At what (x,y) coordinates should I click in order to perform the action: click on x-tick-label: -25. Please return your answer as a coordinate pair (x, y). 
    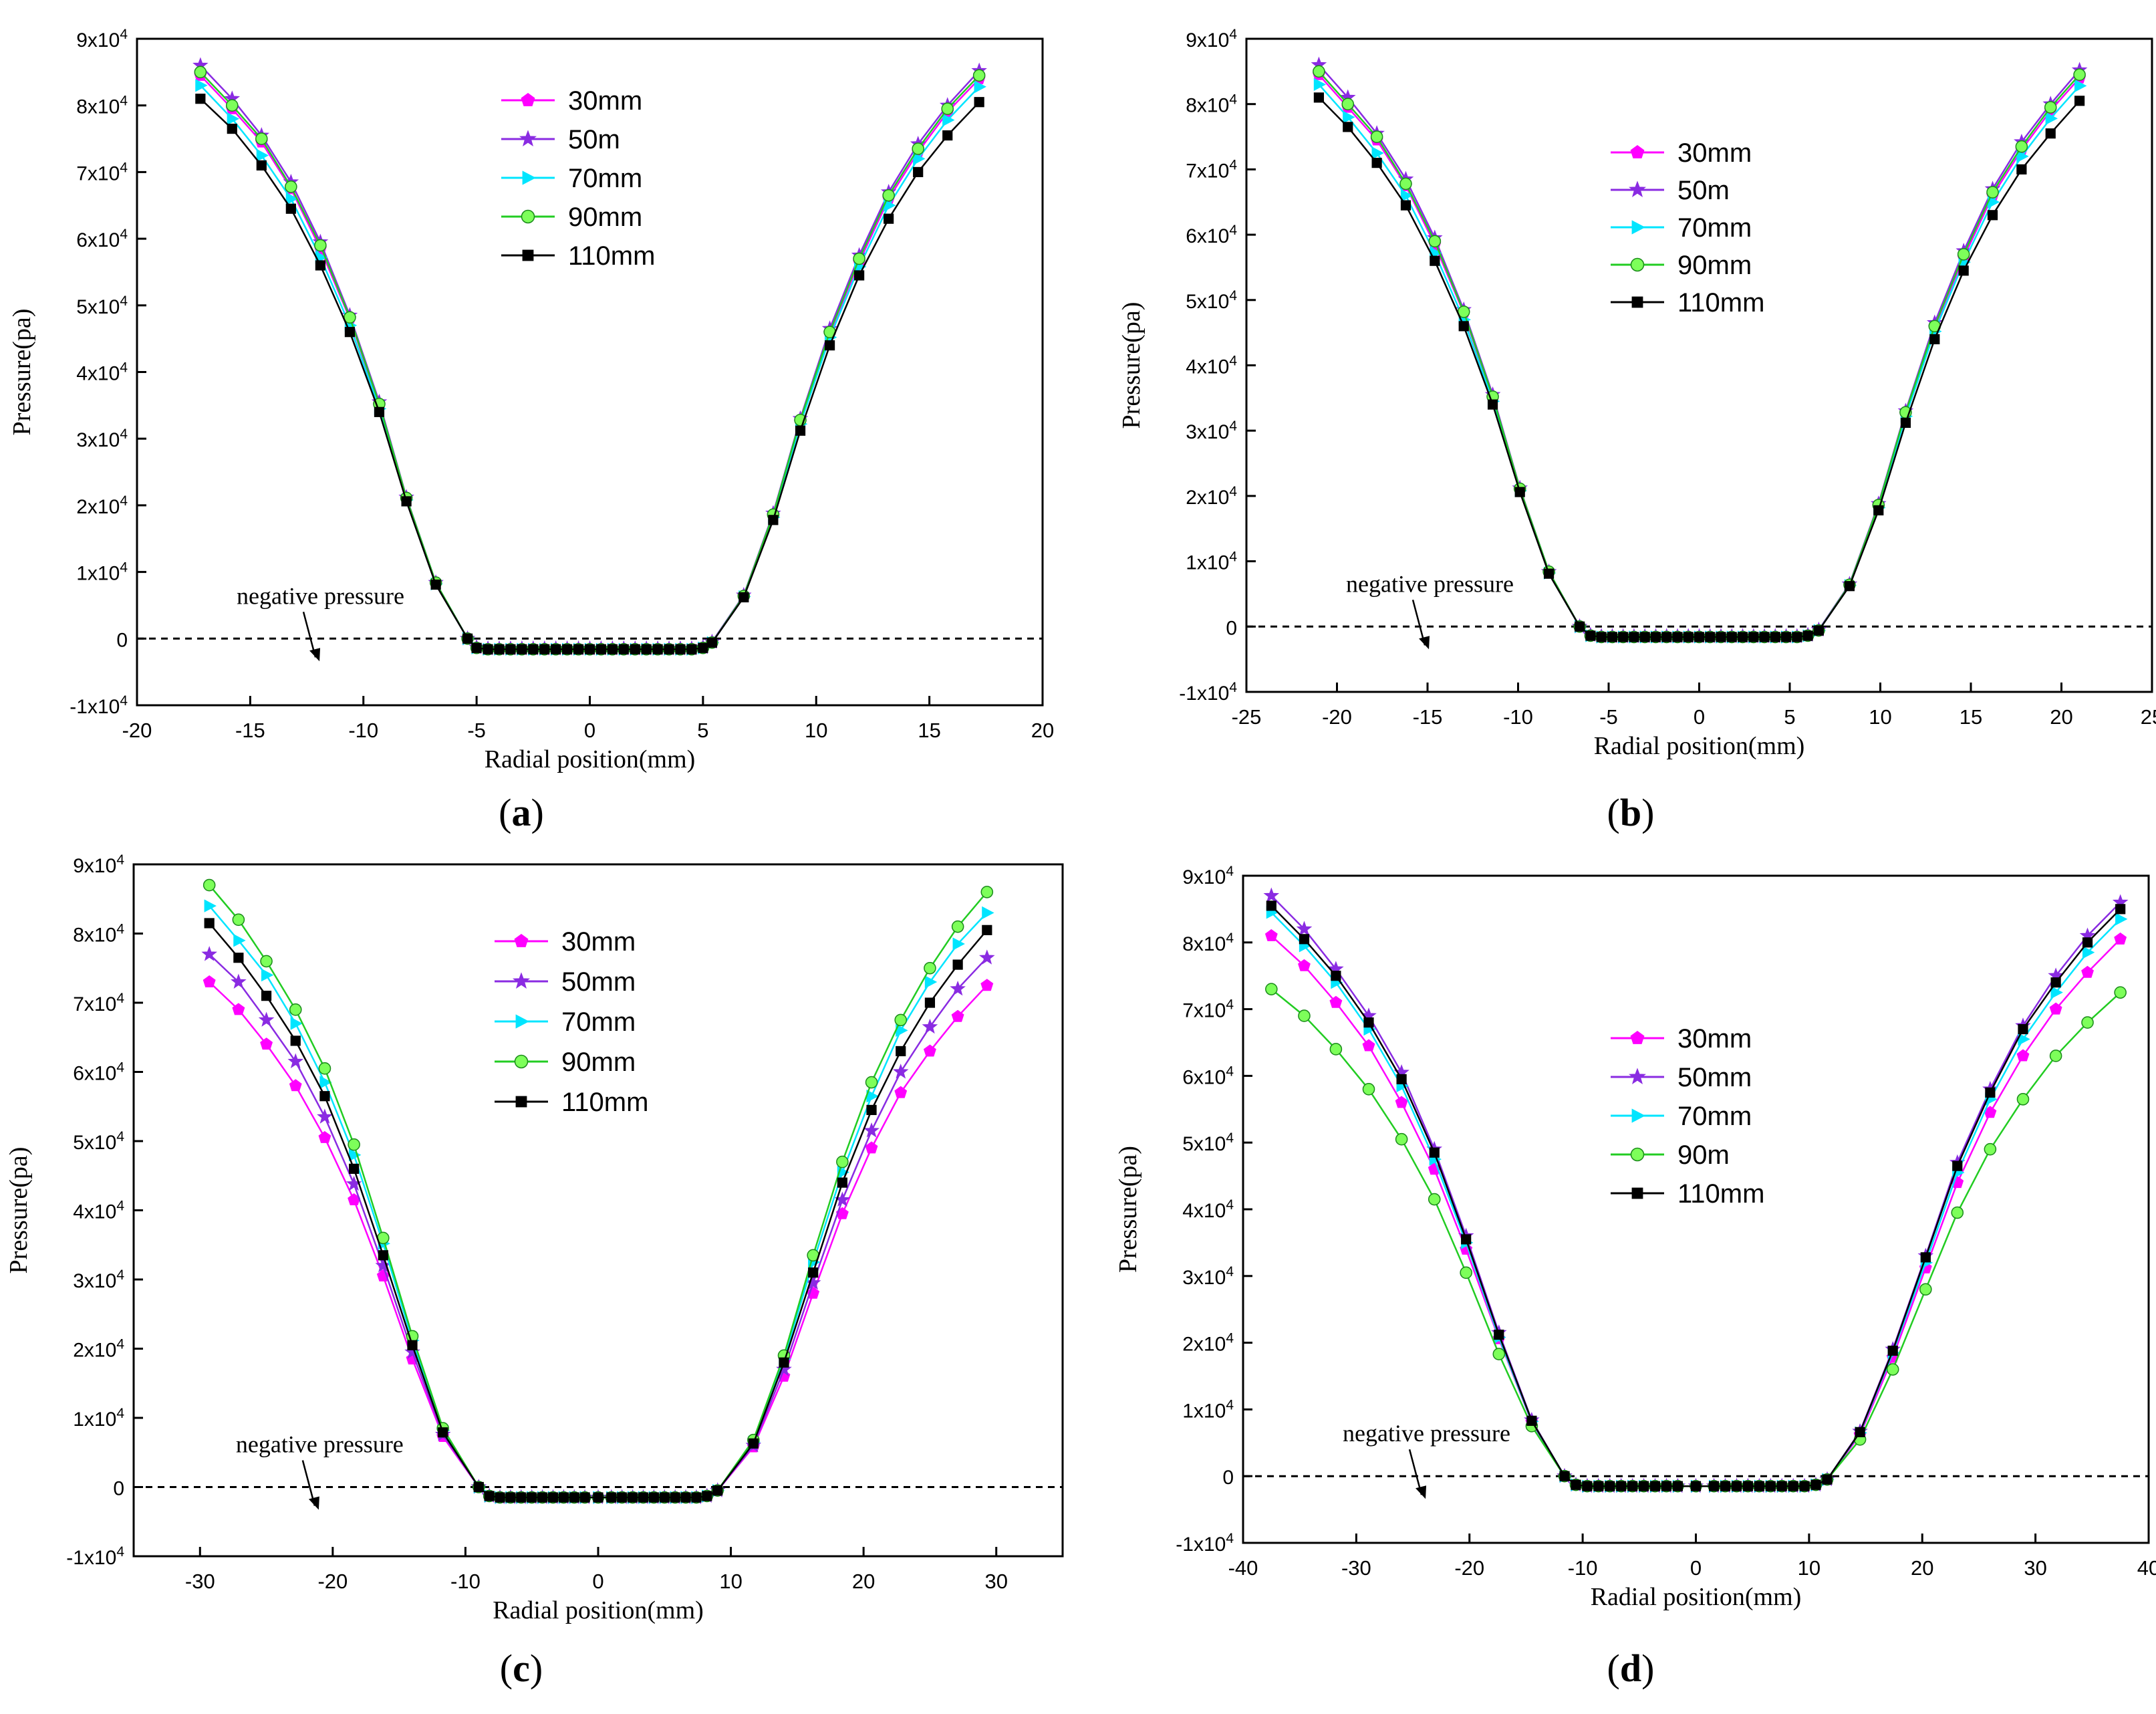
    Looking at the image, I should click on (1247, 717).